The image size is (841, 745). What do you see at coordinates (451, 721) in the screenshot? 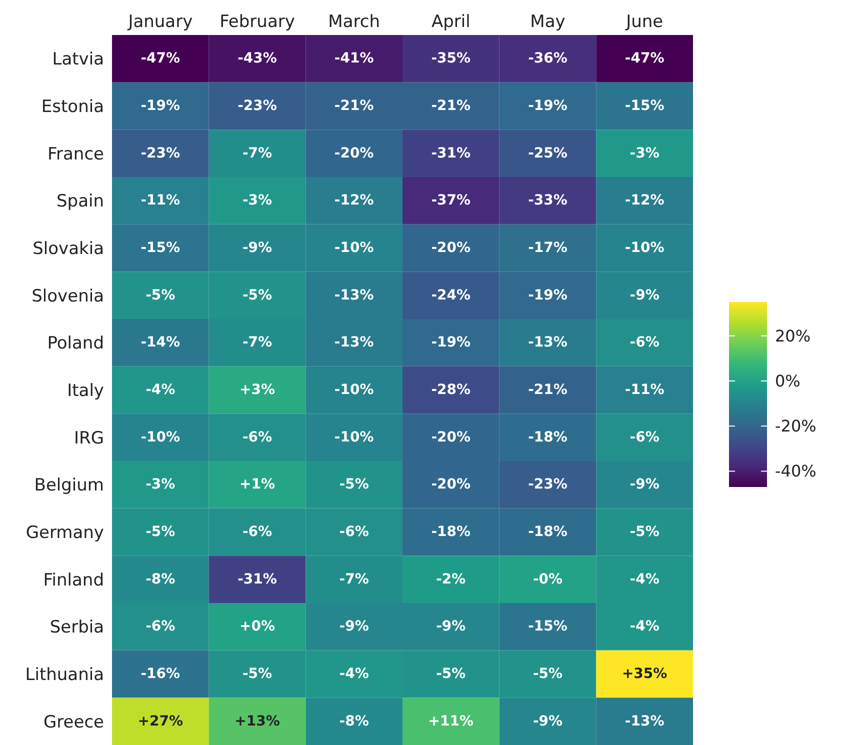
I see `data-label: +11%` at bounding box center [451, 721].